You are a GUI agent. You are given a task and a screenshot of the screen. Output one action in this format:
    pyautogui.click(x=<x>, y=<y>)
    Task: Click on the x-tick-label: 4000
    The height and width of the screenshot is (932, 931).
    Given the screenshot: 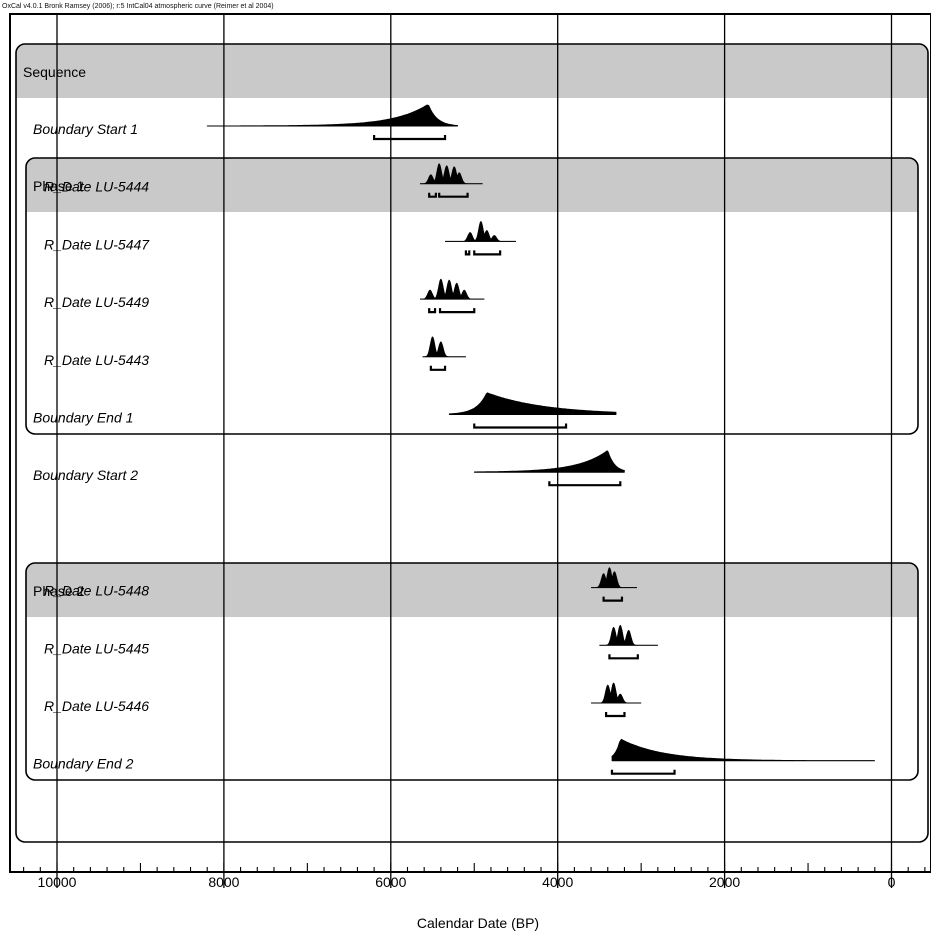 What is the action you would take?
    pyautogui.click(x=557, y=882)
    